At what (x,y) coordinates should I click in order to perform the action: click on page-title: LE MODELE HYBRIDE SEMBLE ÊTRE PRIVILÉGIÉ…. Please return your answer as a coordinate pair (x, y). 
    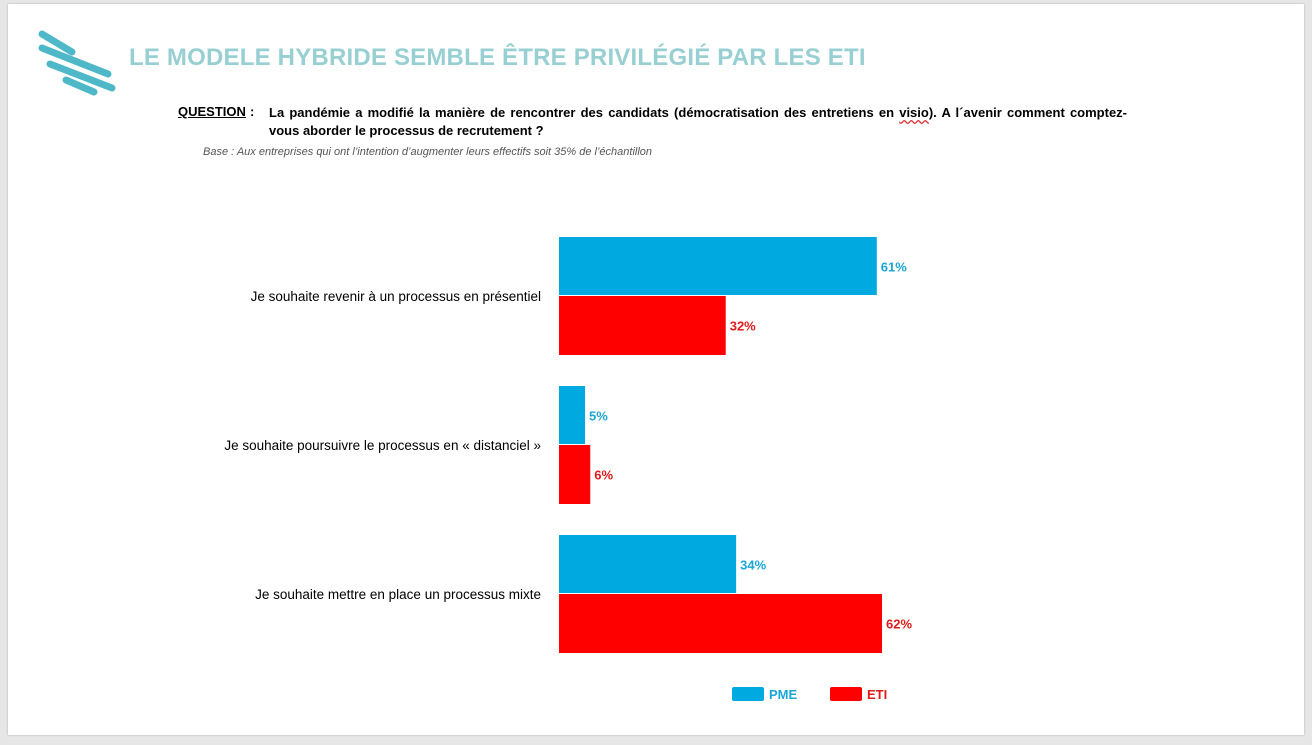
    Looking at the image, I should click on (497, 57).